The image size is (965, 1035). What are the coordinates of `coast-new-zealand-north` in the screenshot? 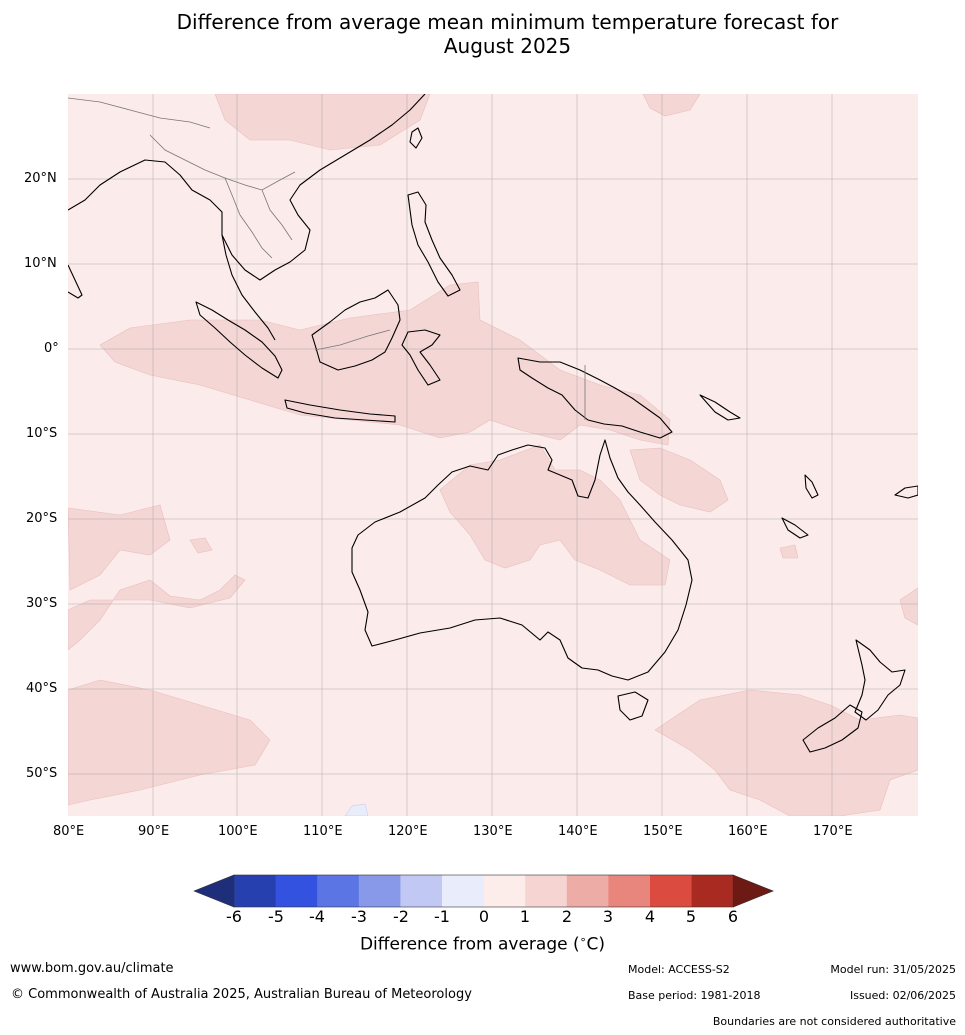 It's located at (880, 680).